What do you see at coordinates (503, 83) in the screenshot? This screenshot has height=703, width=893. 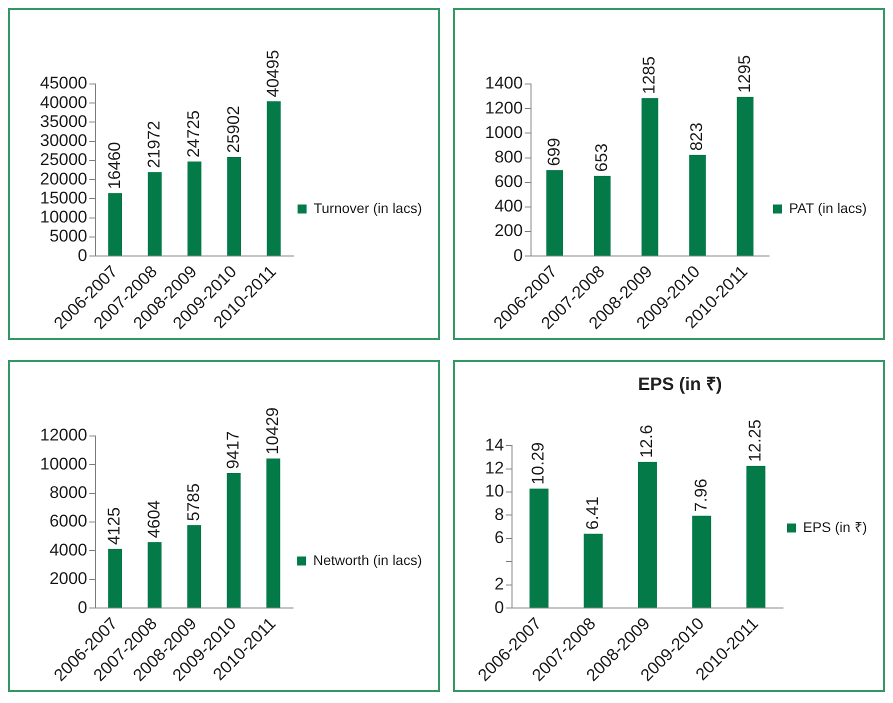 I see `y-tick-label: 1400` at bounding box center [503, 83].